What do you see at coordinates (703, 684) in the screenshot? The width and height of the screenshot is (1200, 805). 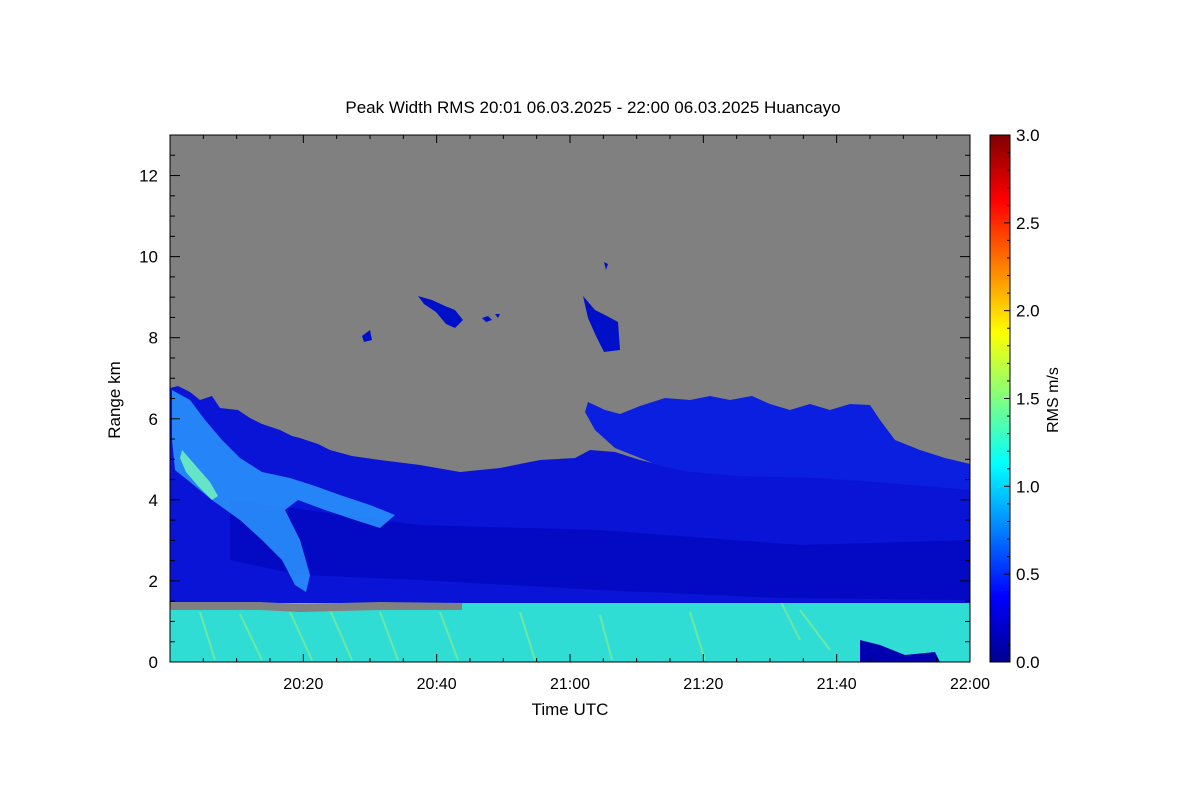 I see `x-tick-label: 21:20` at bounding box center [703, 684].